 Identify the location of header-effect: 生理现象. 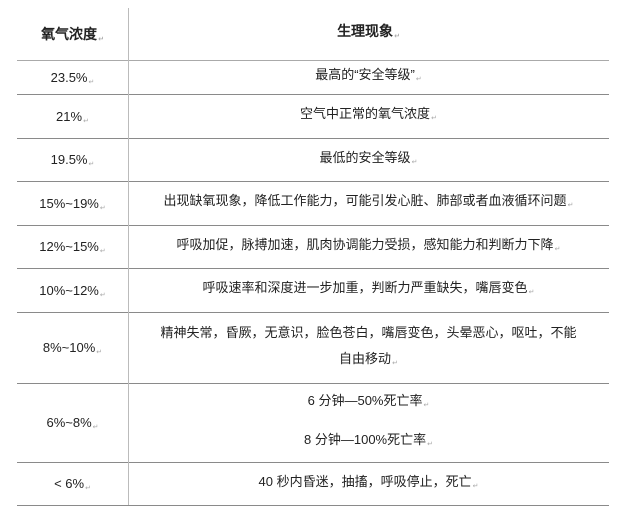
(368, 34).